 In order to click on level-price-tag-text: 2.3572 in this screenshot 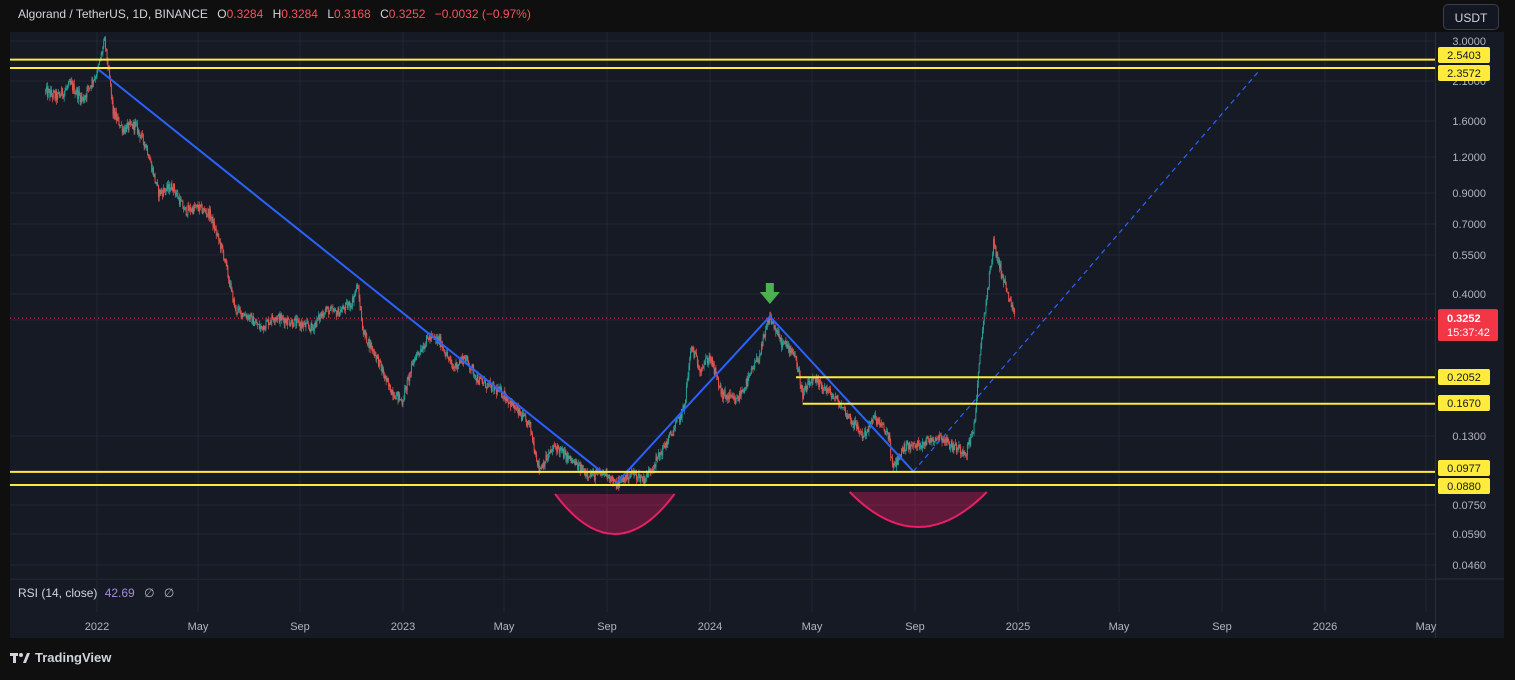, I will do `click(1464, 74)`.